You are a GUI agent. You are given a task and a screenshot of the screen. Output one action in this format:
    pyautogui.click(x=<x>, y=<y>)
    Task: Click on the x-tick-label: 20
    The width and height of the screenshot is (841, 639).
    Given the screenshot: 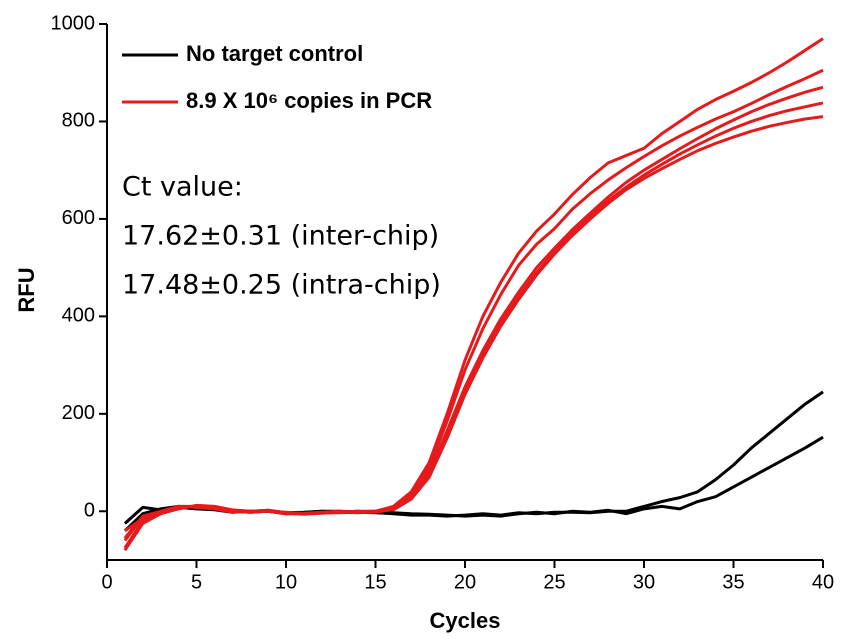 What is the action you would take?
    pyautogui.click(x=465, y=582)
    